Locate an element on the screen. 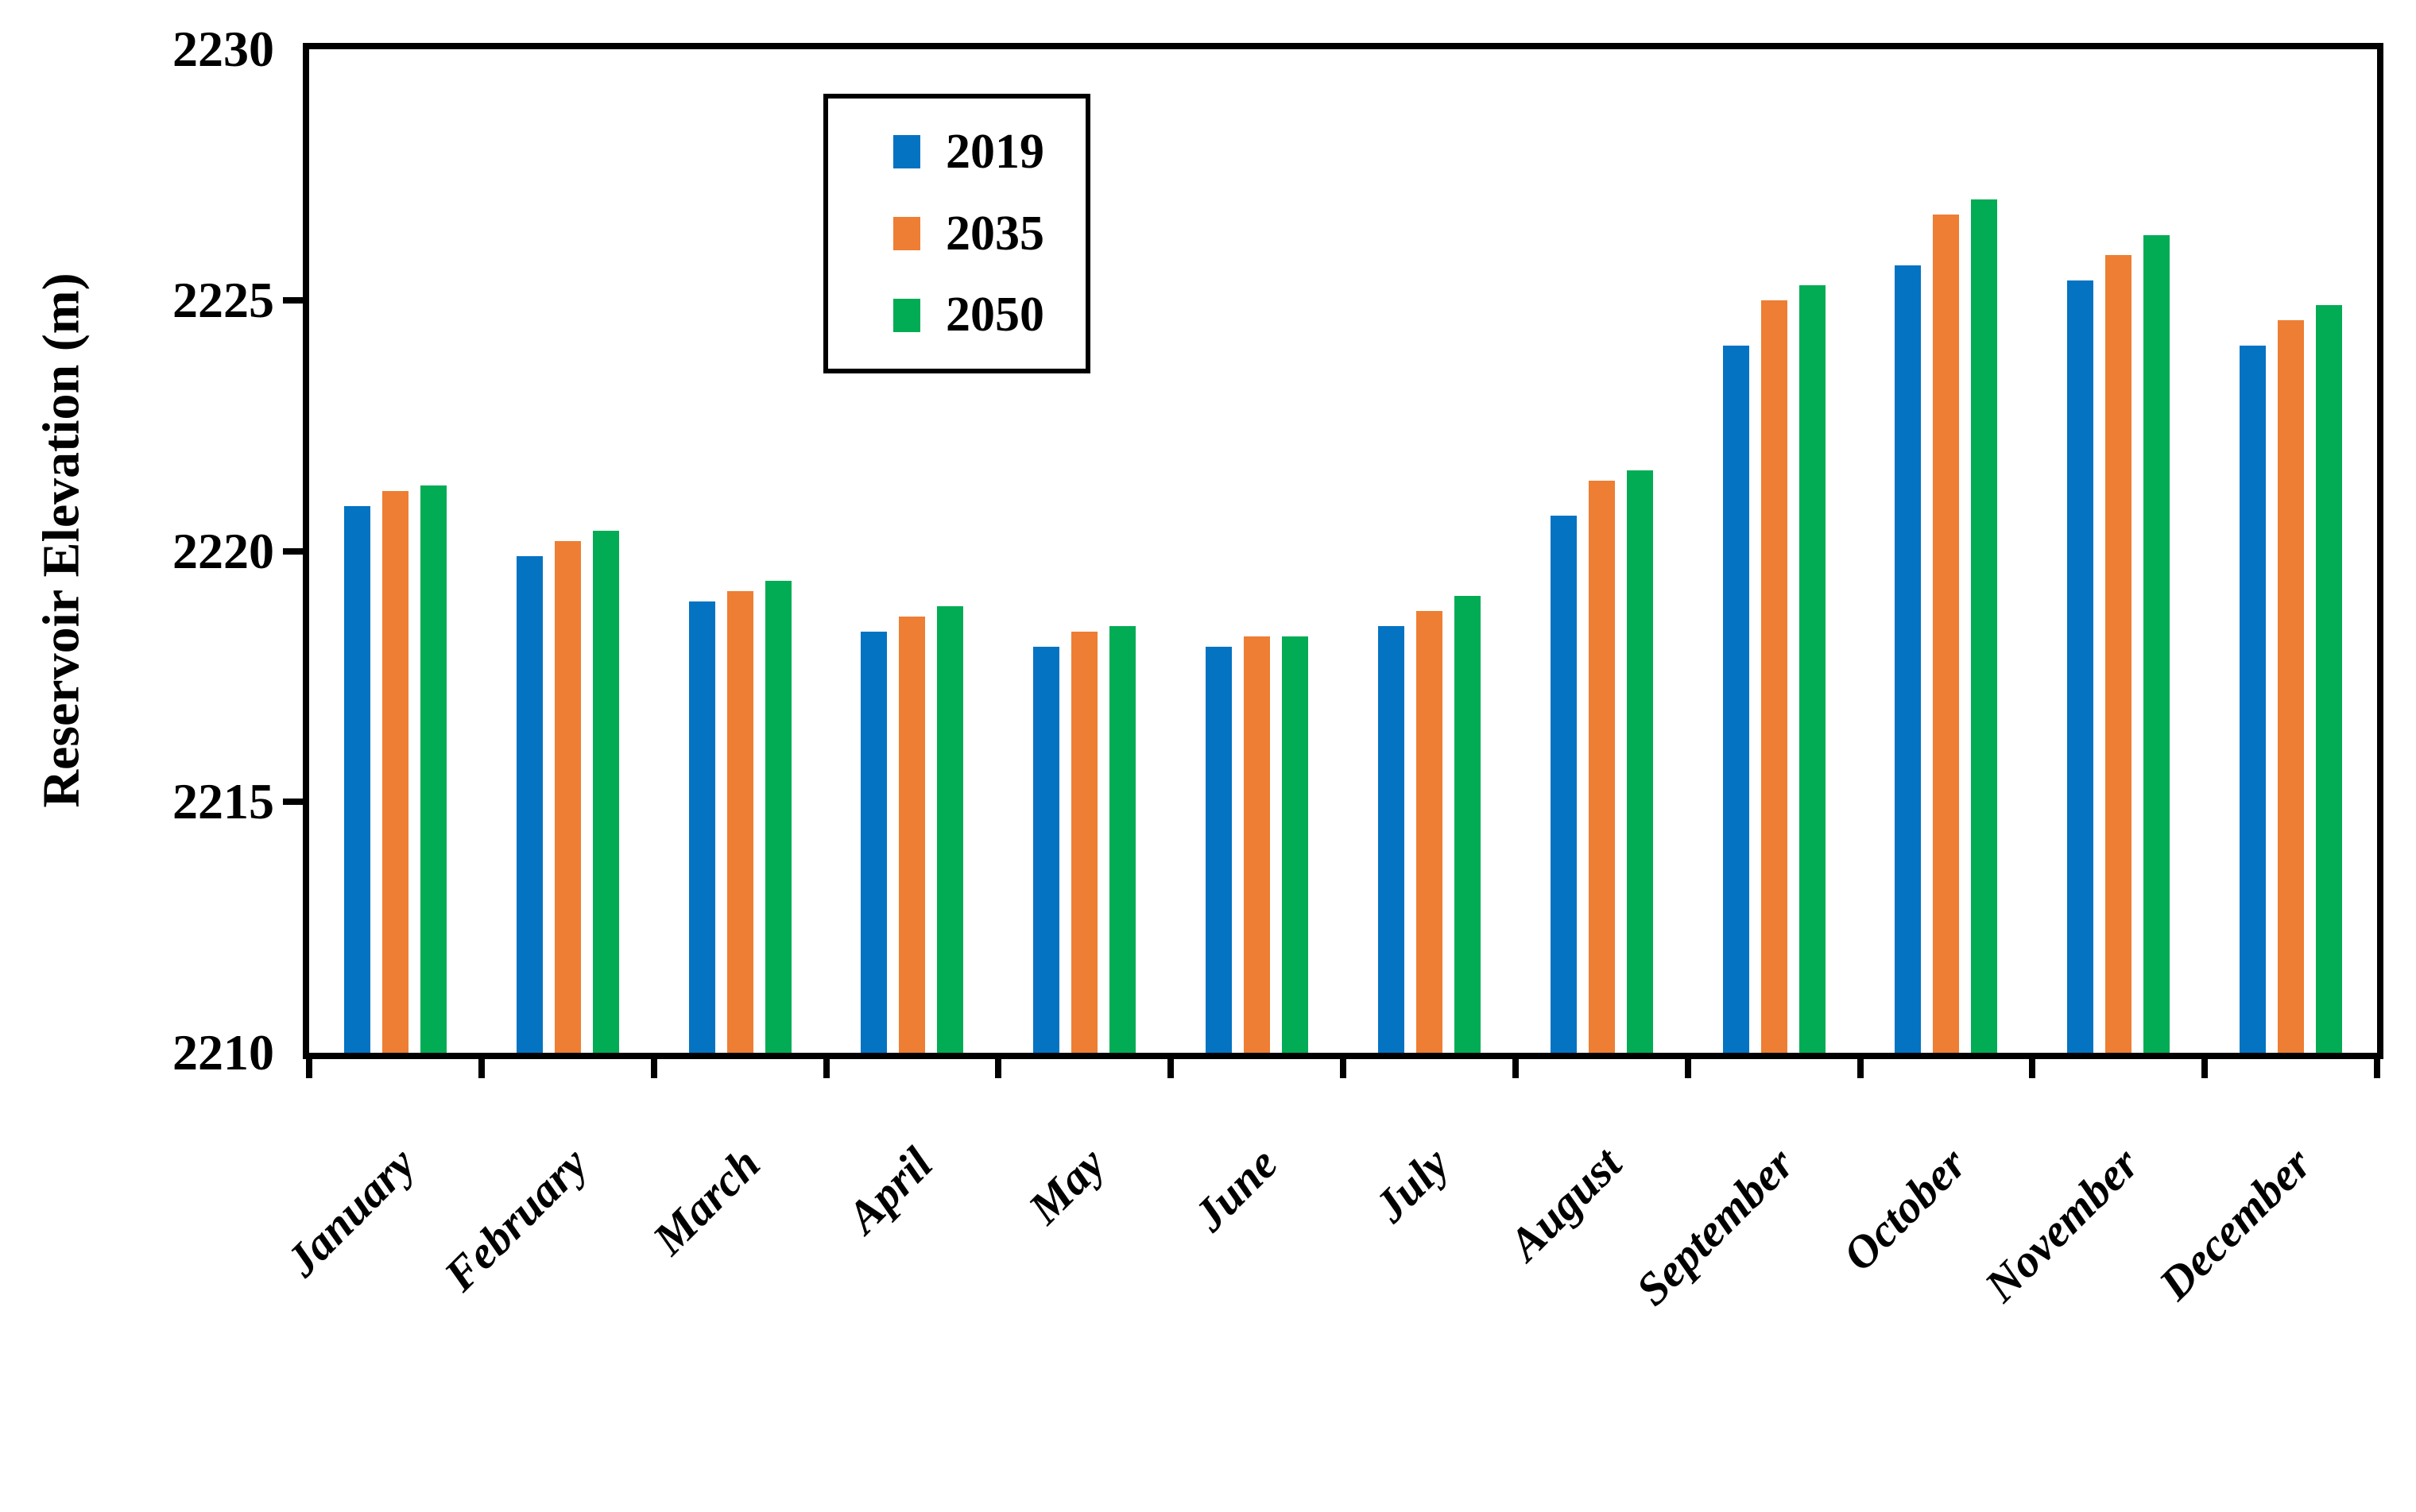  legend-entry-2050: 2050 is located at coordinates (989, 315).